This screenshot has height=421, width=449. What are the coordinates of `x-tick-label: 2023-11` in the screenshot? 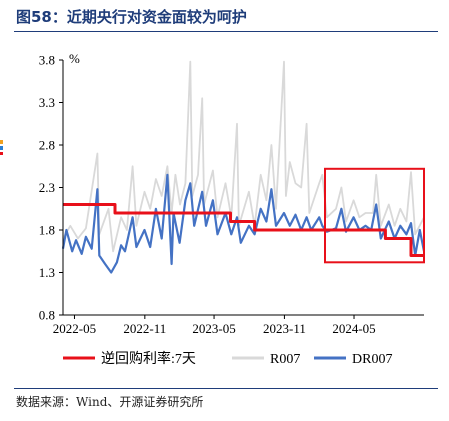 It's located at (284, 328).